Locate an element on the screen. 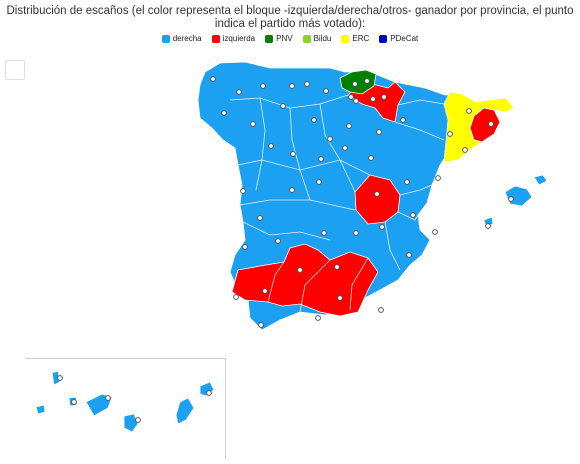 This screenshot has height=464, width=580. island-mallorca is located at coordinates (518, 196).